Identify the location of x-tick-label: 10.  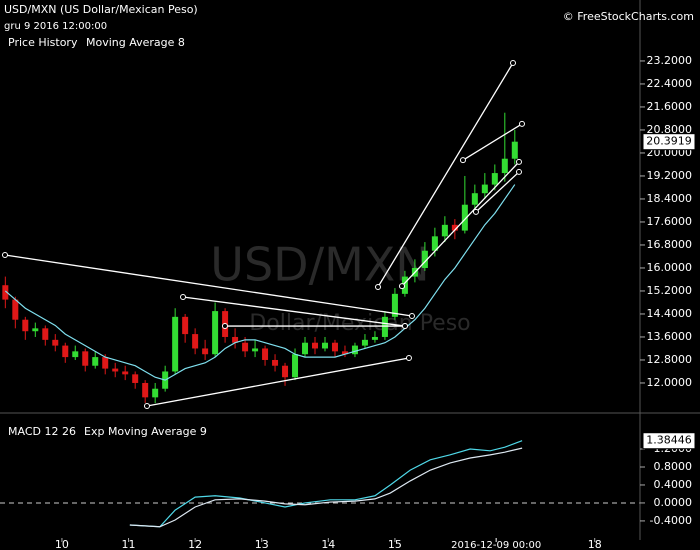
(62, 544).